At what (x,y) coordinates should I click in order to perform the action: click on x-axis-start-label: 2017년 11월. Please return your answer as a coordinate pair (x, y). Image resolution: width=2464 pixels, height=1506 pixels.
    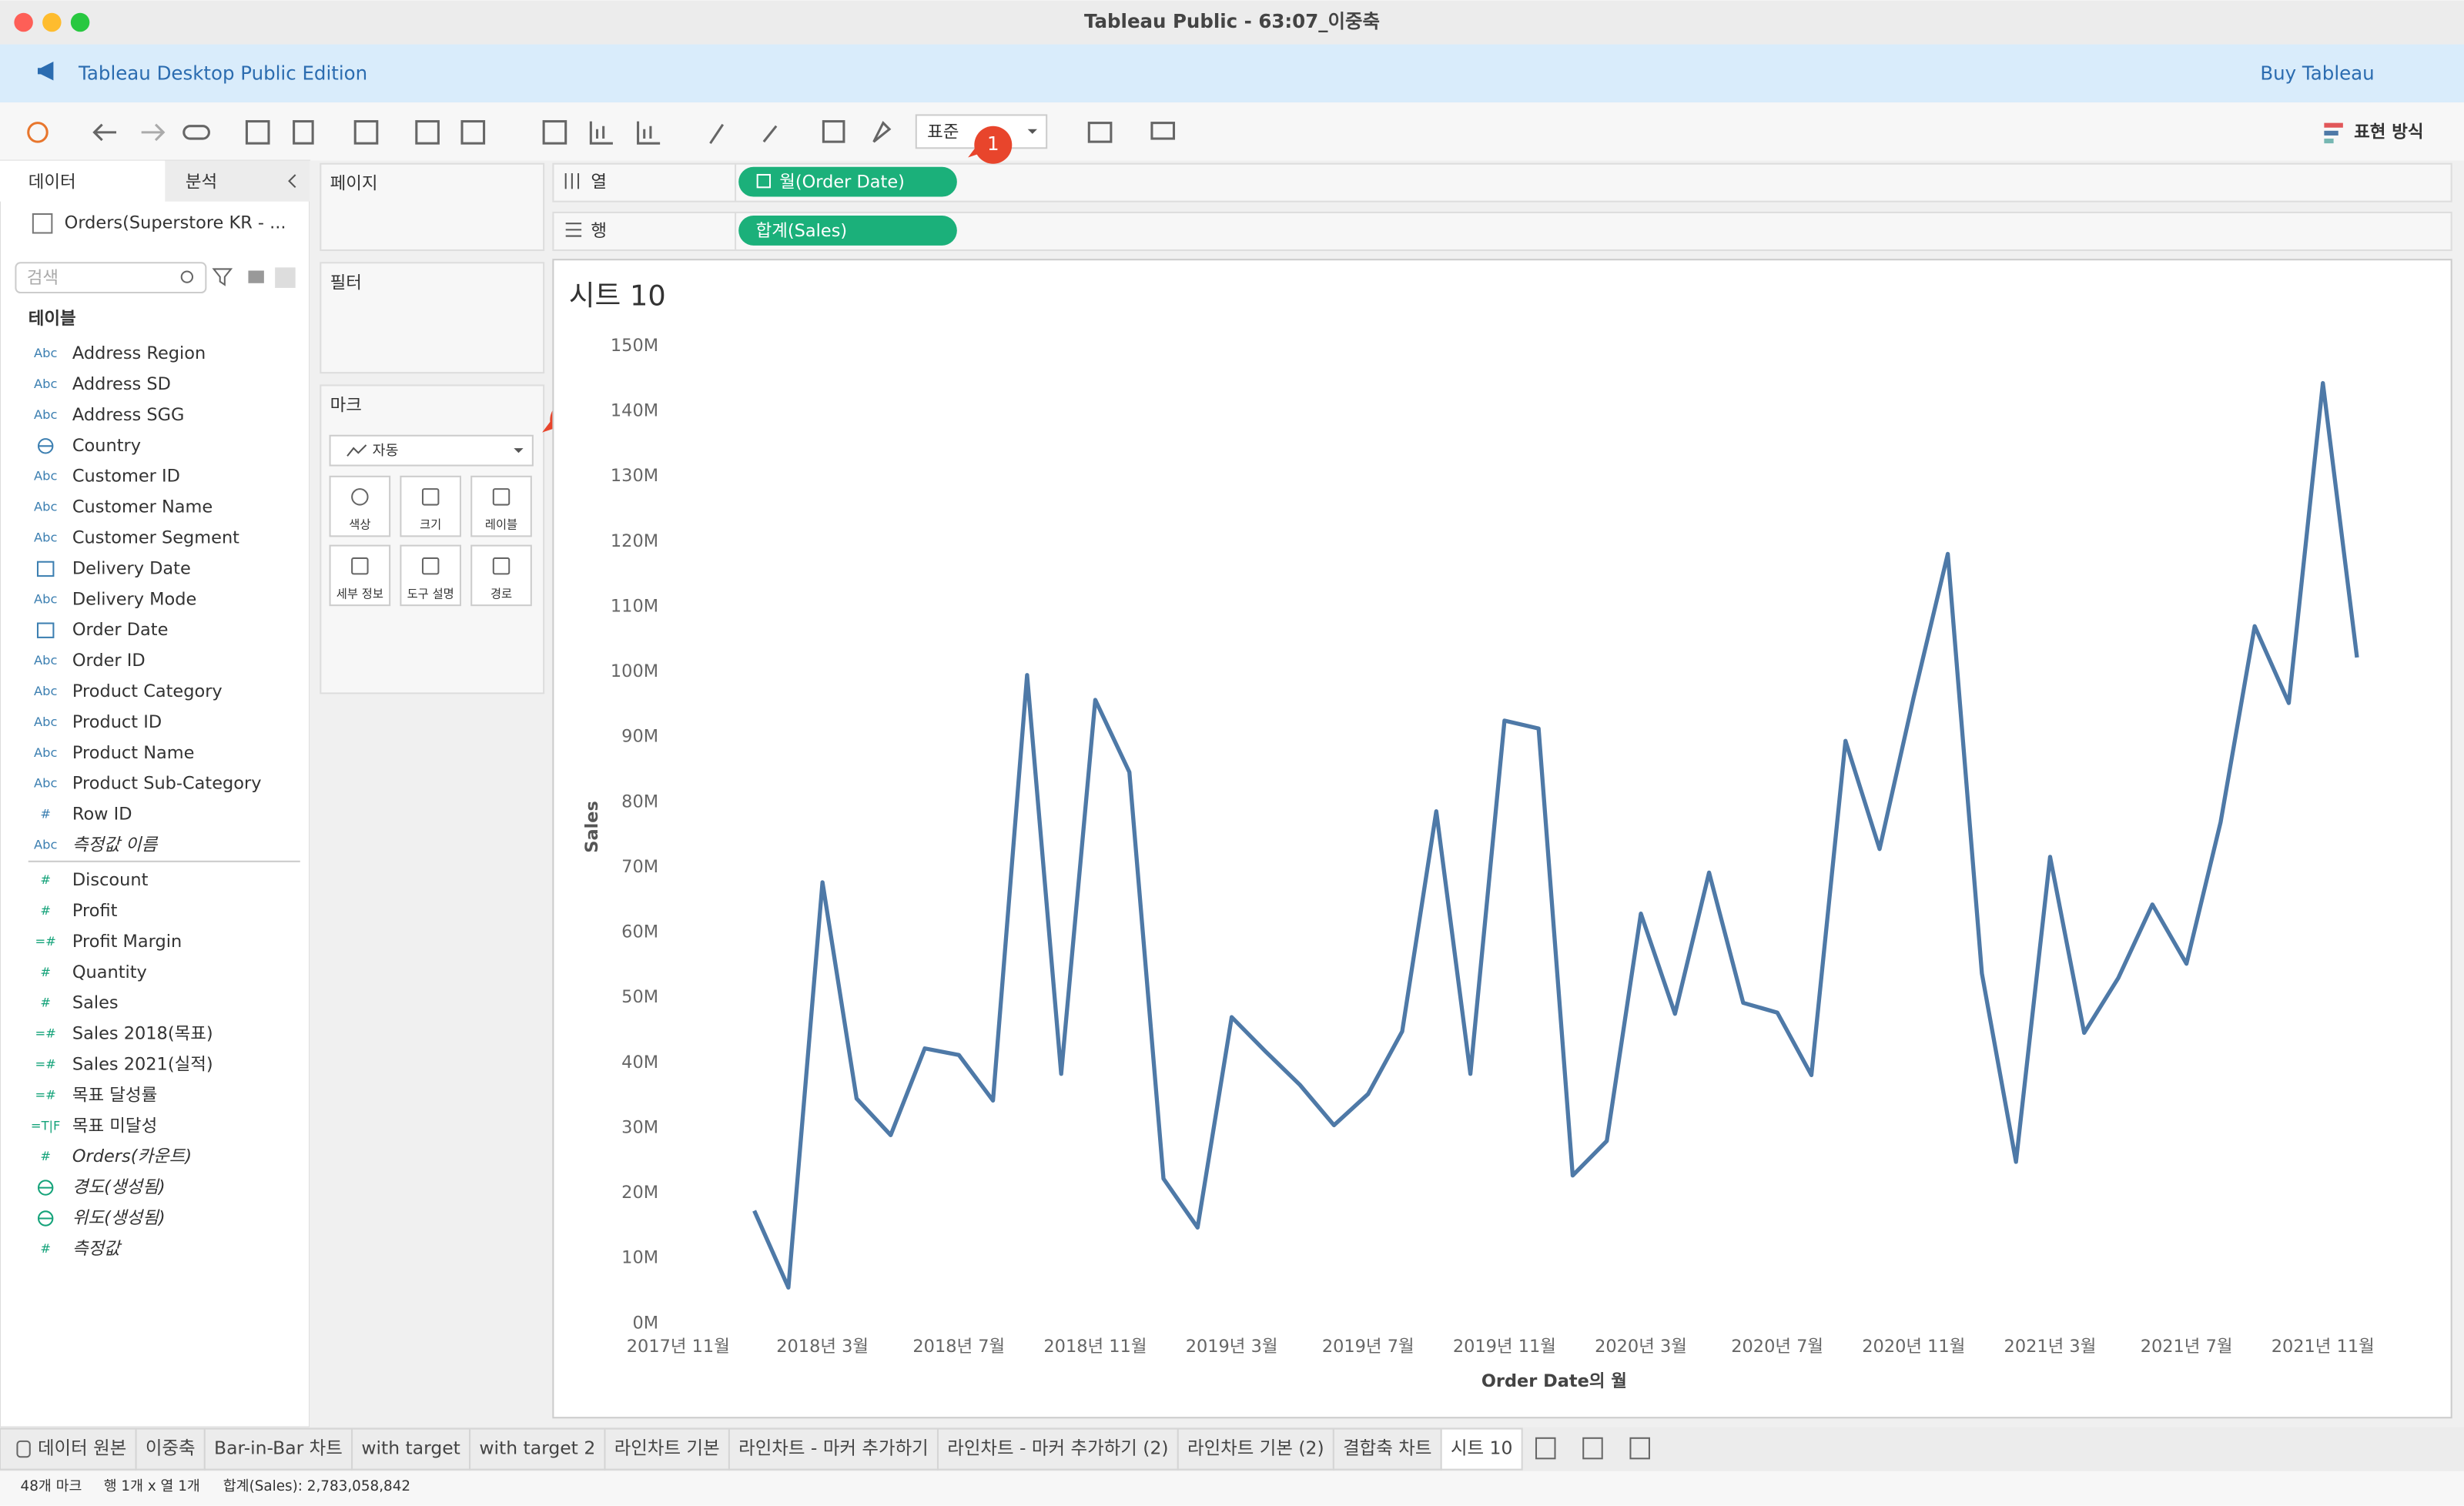
    Looking at the image, I should click on (678, 1347).